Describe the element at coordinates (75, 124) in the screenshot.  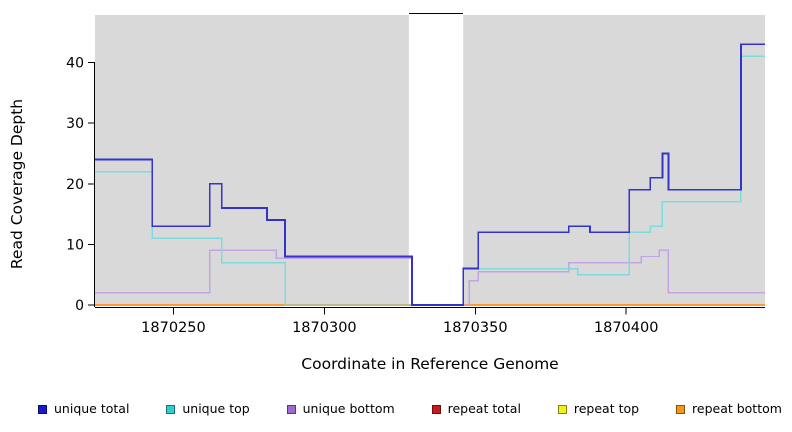
I see `y-tick-label: 30` at that location.